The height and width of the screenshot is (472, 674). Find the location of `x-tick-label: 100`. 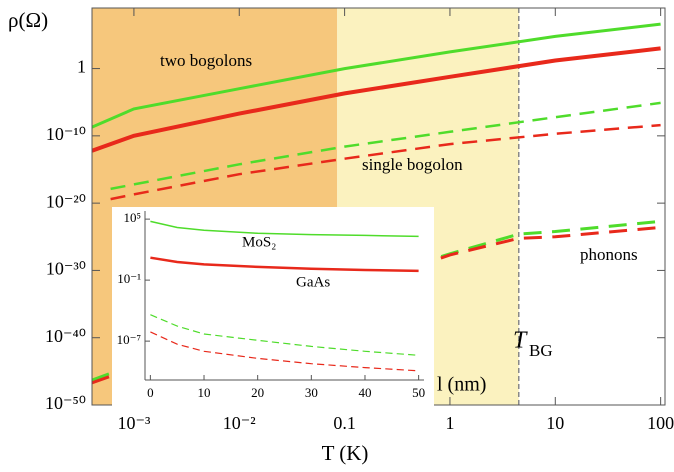

x-tick-label: 100 is located at coordinates (660, 423).